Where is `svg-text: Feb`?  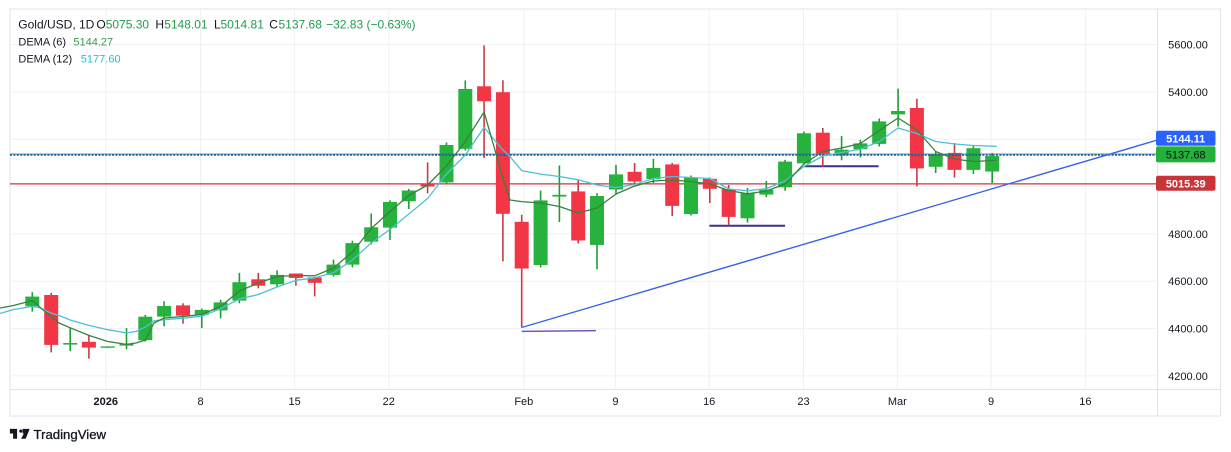
svg-text: Feb is located at coordinates (523, 402).